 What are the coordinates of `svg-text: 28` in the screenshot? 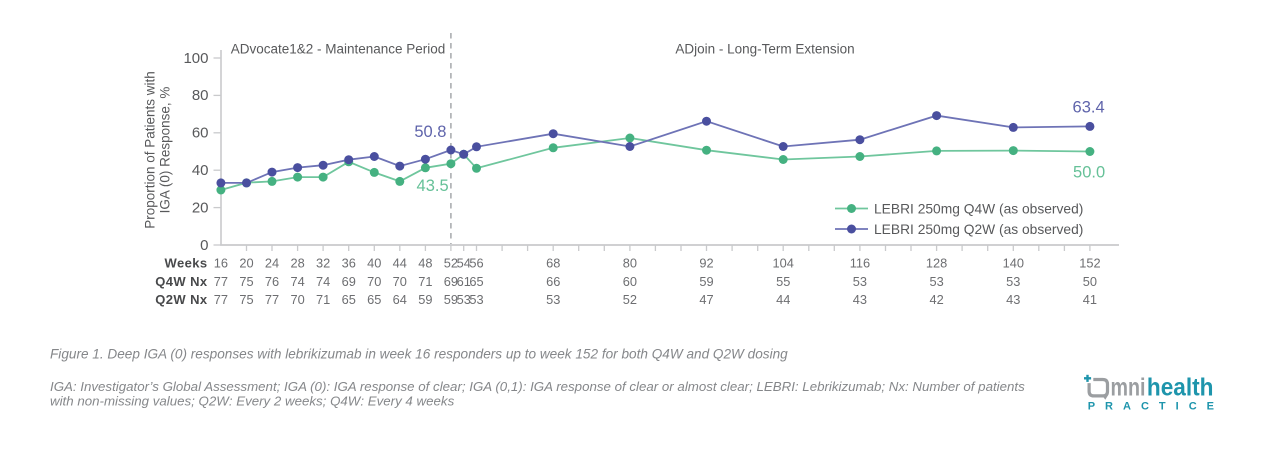 It's located at (297, 263).